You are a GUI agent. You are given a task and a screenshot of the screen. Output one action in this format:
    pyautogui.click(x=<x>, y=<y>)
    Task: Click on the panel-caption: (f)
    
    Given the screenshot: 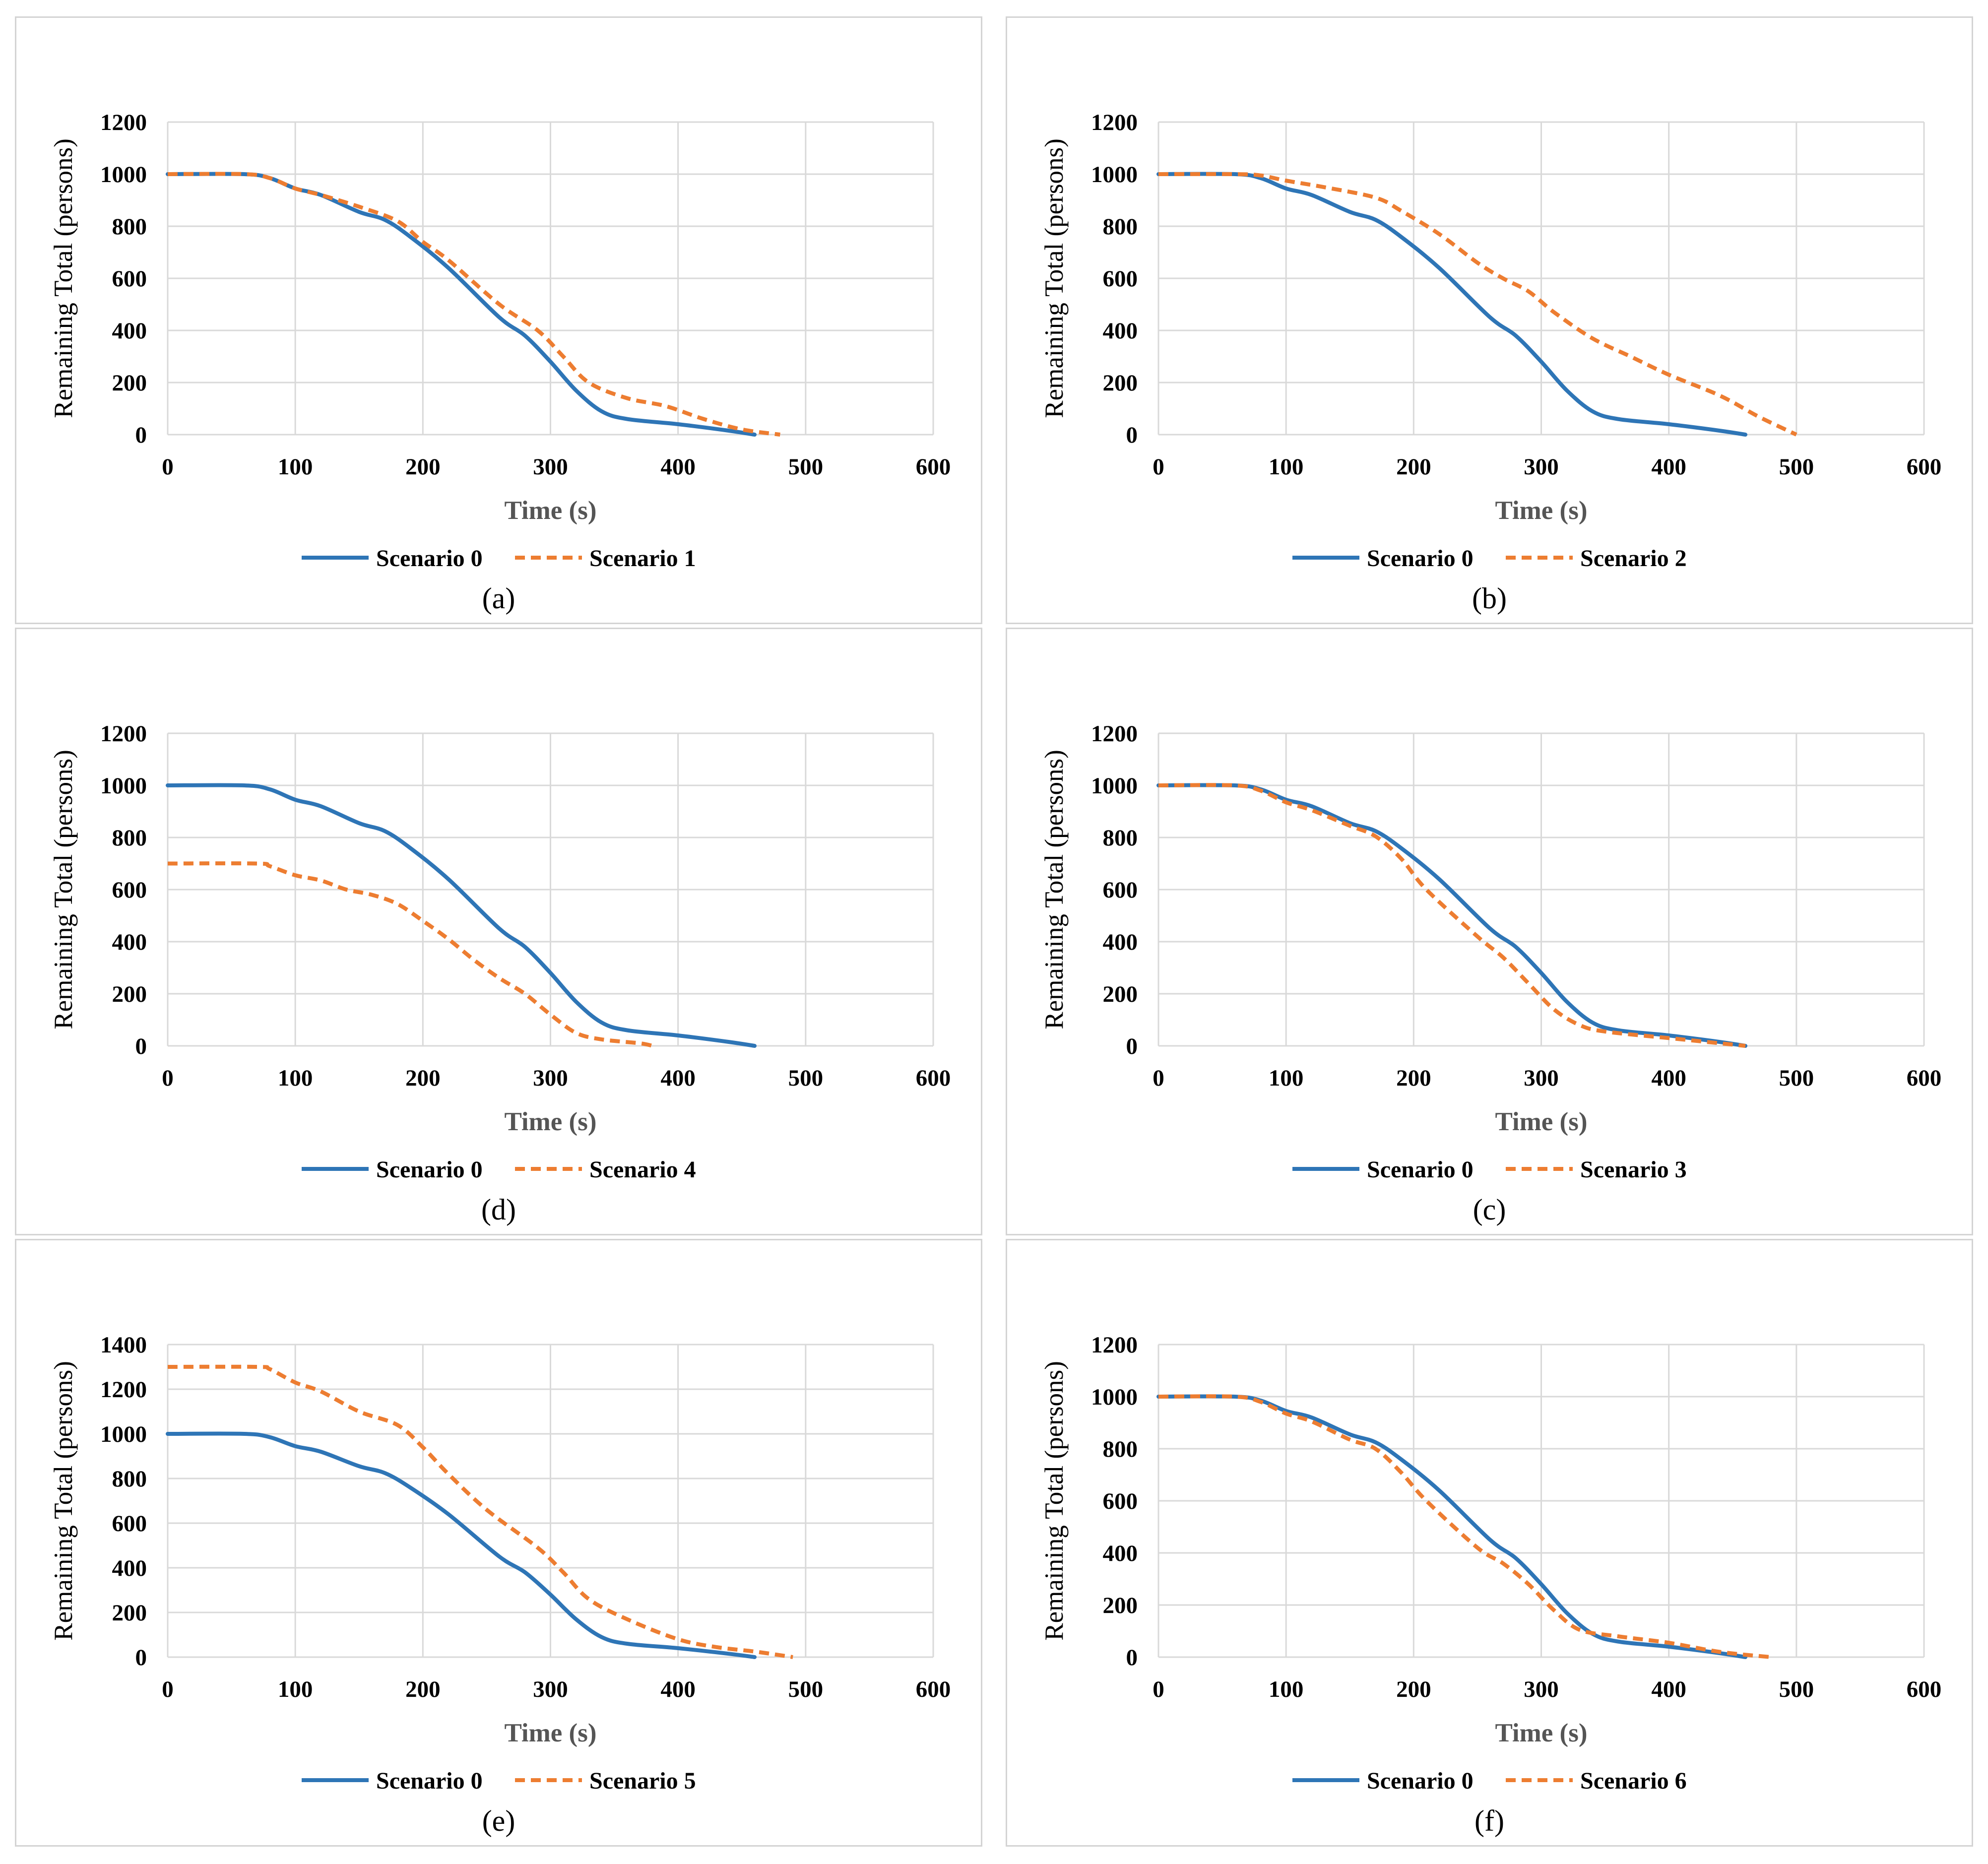 What is the action you would take?
    pyautogui.click(x=1490, y=1820)
    